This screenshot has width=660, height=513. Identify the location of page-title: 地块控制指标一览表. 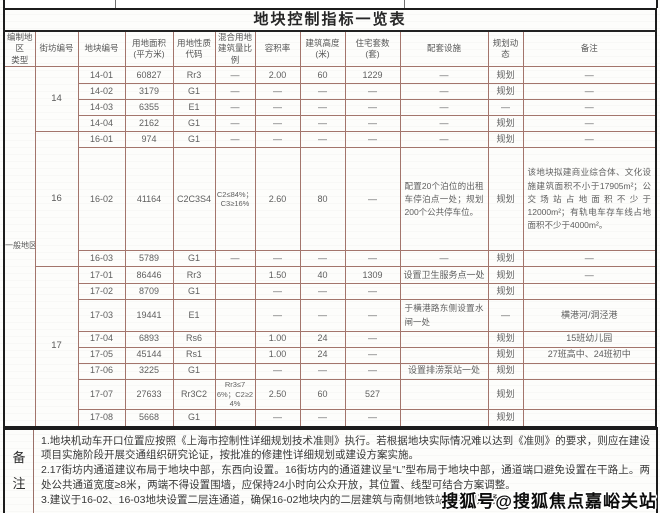
(330, 20).